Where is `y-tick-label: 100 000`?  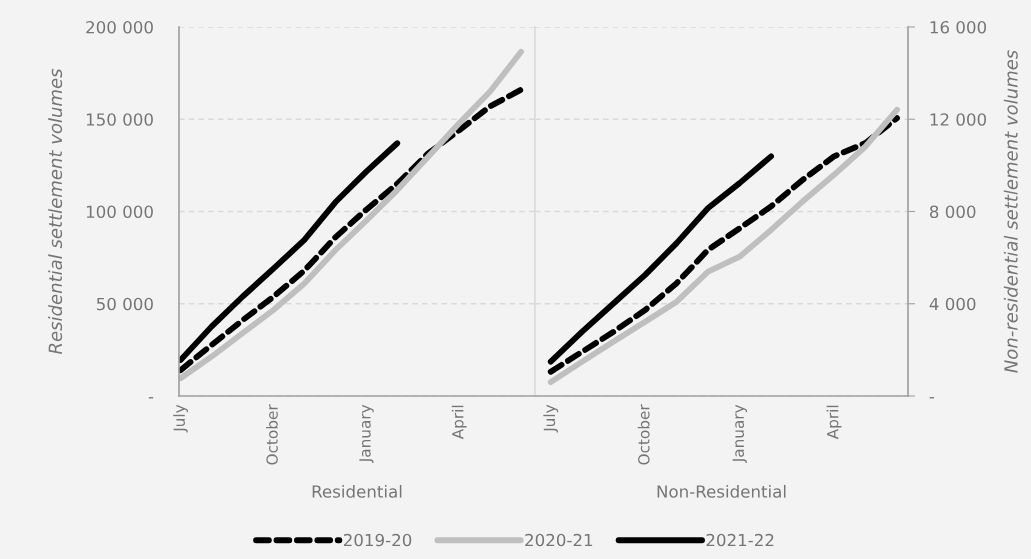
y-tick-label: 100 000 is located at coordinates (119, 212).